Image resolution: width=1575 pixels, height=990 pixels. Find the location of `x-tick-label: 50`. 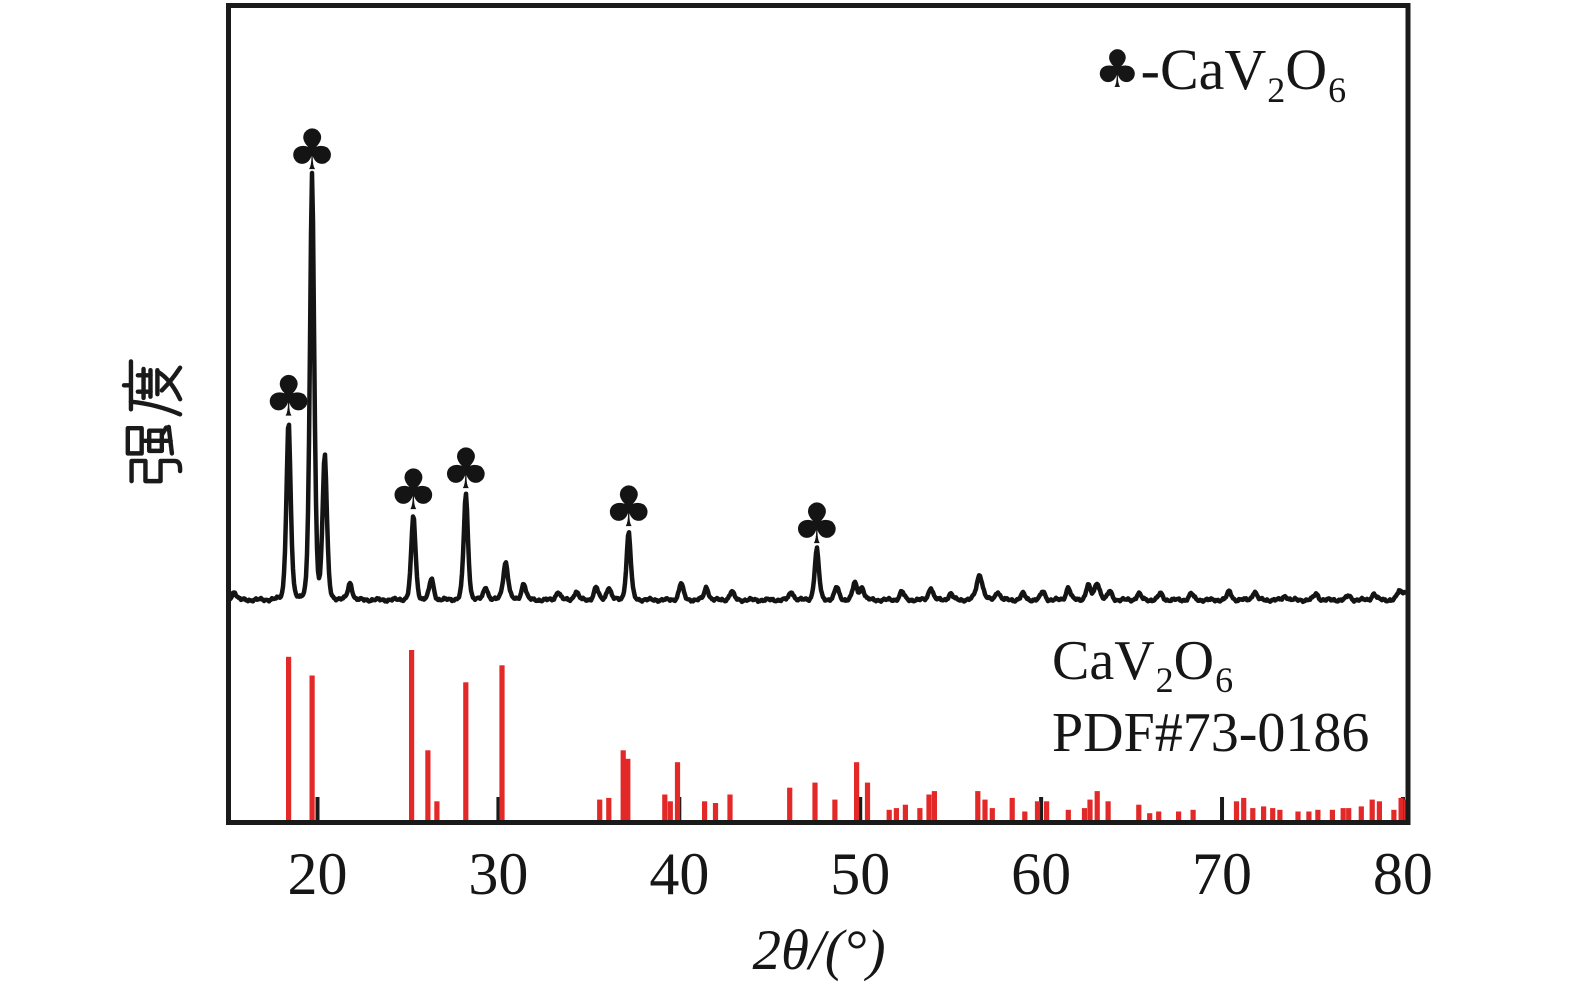

x-tick-label: 50 is located at coordinates (860, 874).